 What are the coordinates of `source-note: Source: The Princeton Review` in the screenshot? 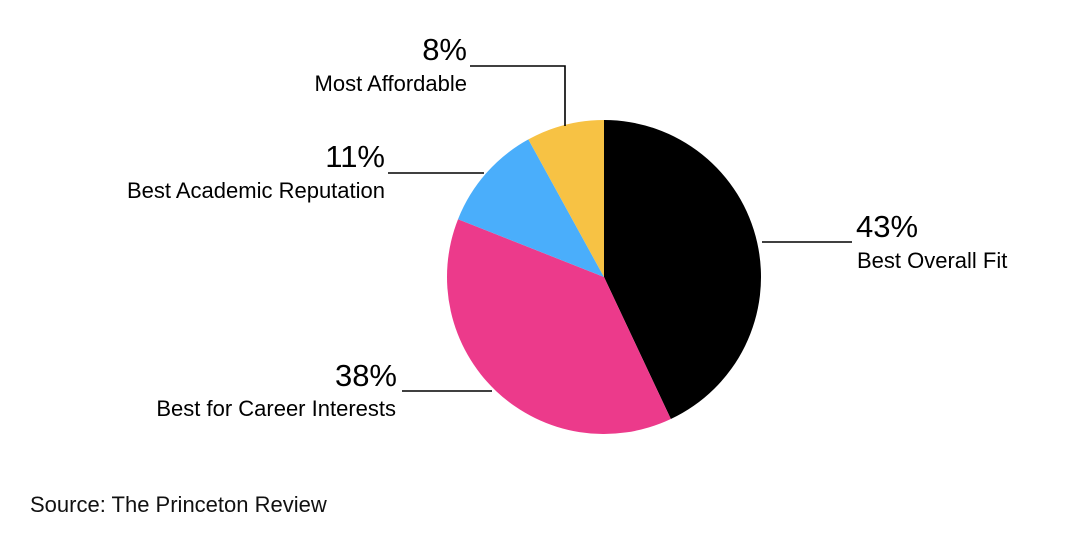 It's located at (178, 504).